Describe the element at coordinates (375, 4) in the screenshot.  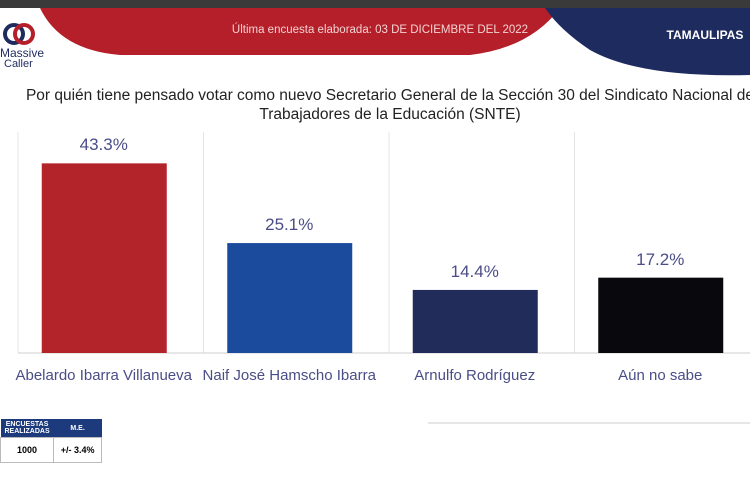
I see `top-strip` at that location.